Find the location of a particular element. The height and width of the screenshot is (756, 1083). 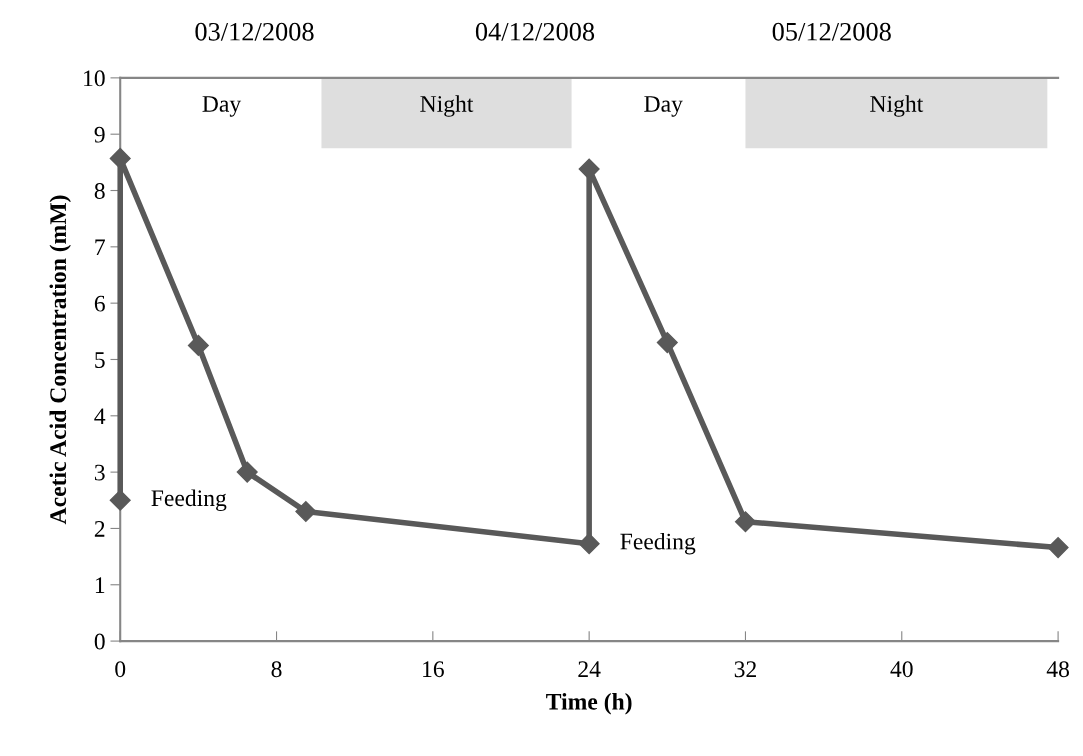

x-tick-label: 24 is located at coordinates (589, 669).